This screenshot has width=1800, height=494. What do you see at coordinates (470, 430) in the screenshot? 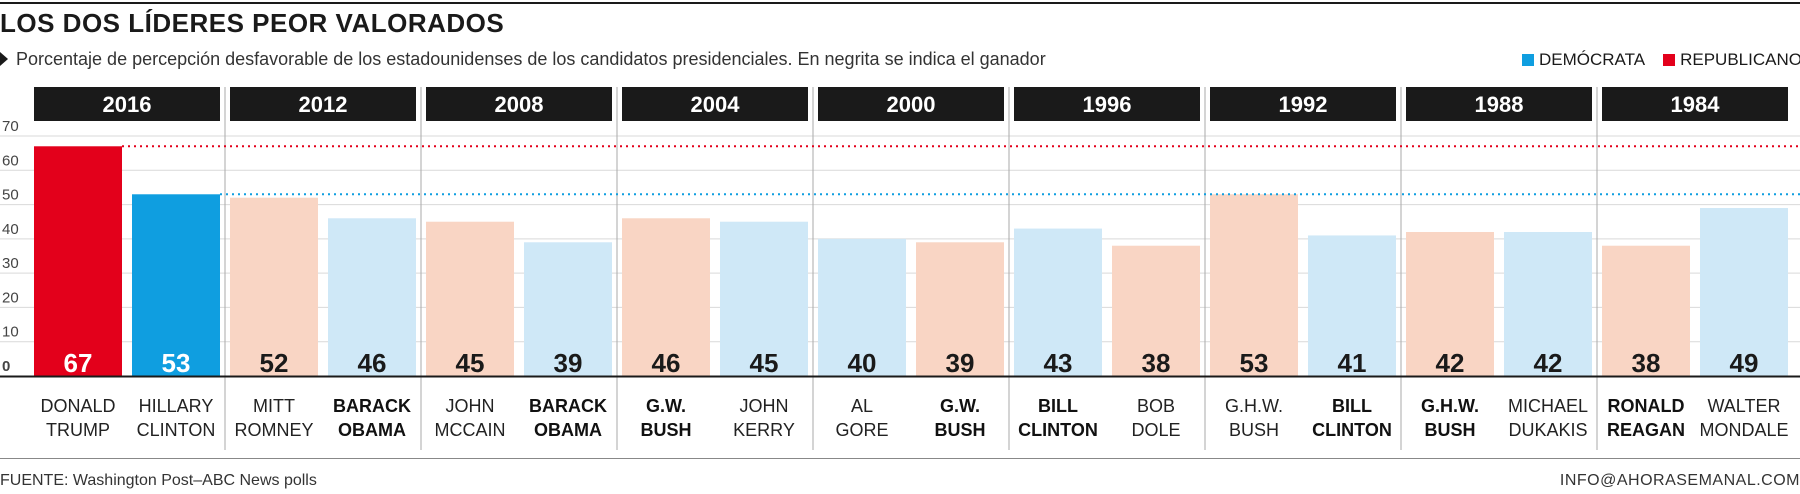
I see `candidate-name: MCCAIN` at bounding box center [470, 430].